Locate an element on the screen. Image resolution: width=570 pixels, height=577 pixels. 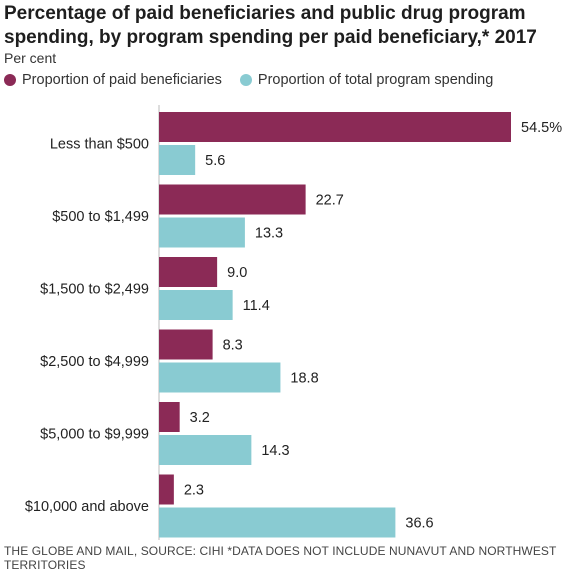
legend-swatch-spending is located at coordinates (245, 80).